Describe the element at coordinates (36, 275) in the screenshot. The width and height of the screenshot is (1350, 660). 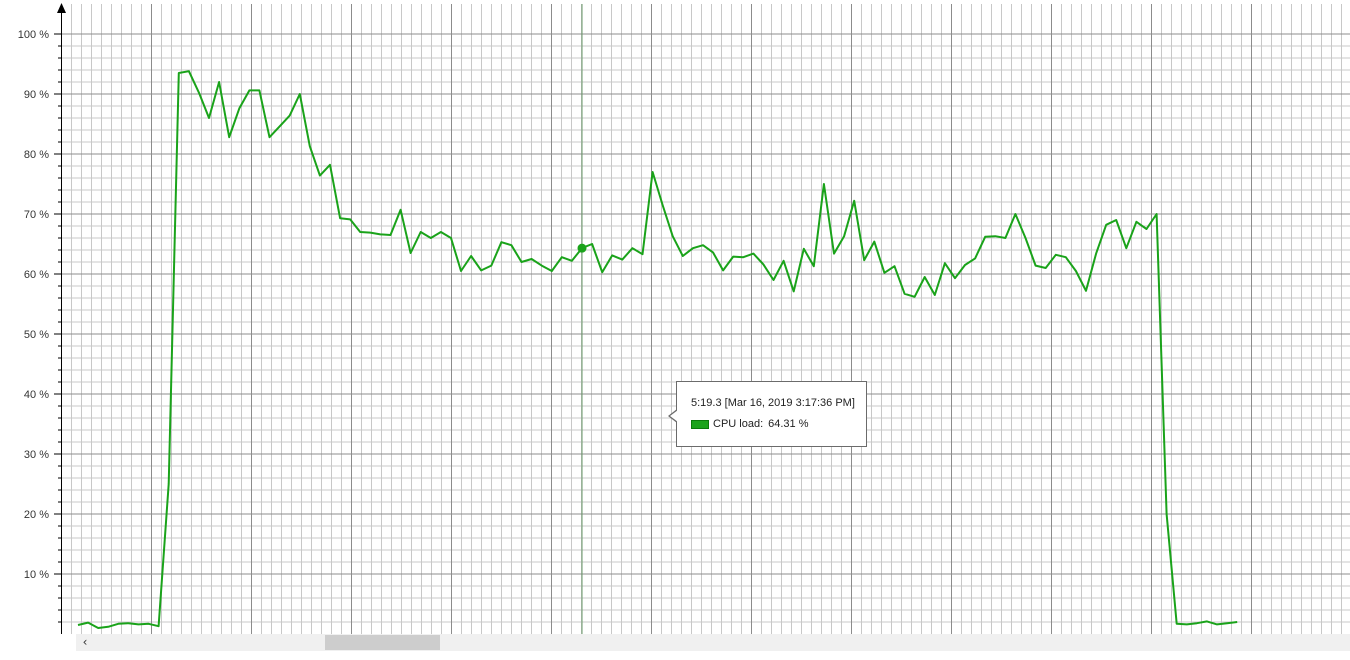
I see `y-tick-label: 60 %` at that location.